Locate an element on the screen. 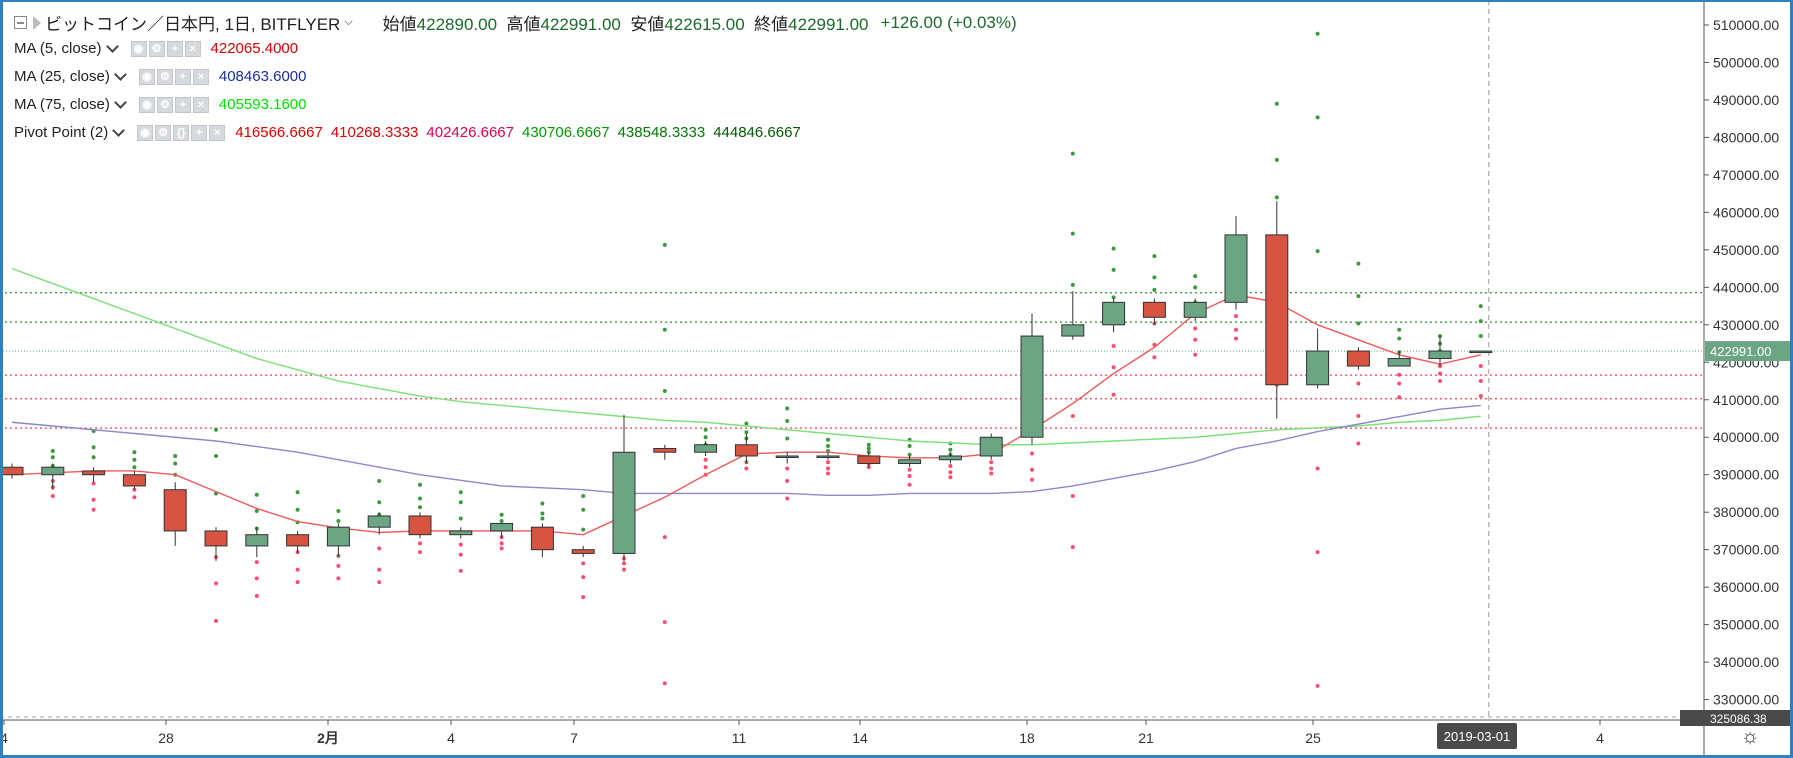 Image resolution: width=1793 pixels, height=758 pixels. gear-icon: ☼ is located at coordinates (1750, 736).